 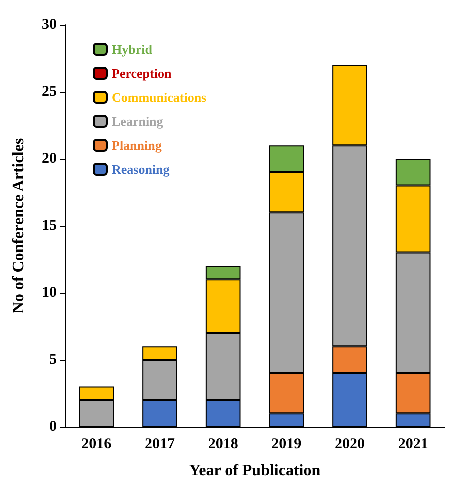 What do you see at coordinates (413, 444) in the screenshot?
I see `x-tick-label: 2021` at bounding box center [413, 444].